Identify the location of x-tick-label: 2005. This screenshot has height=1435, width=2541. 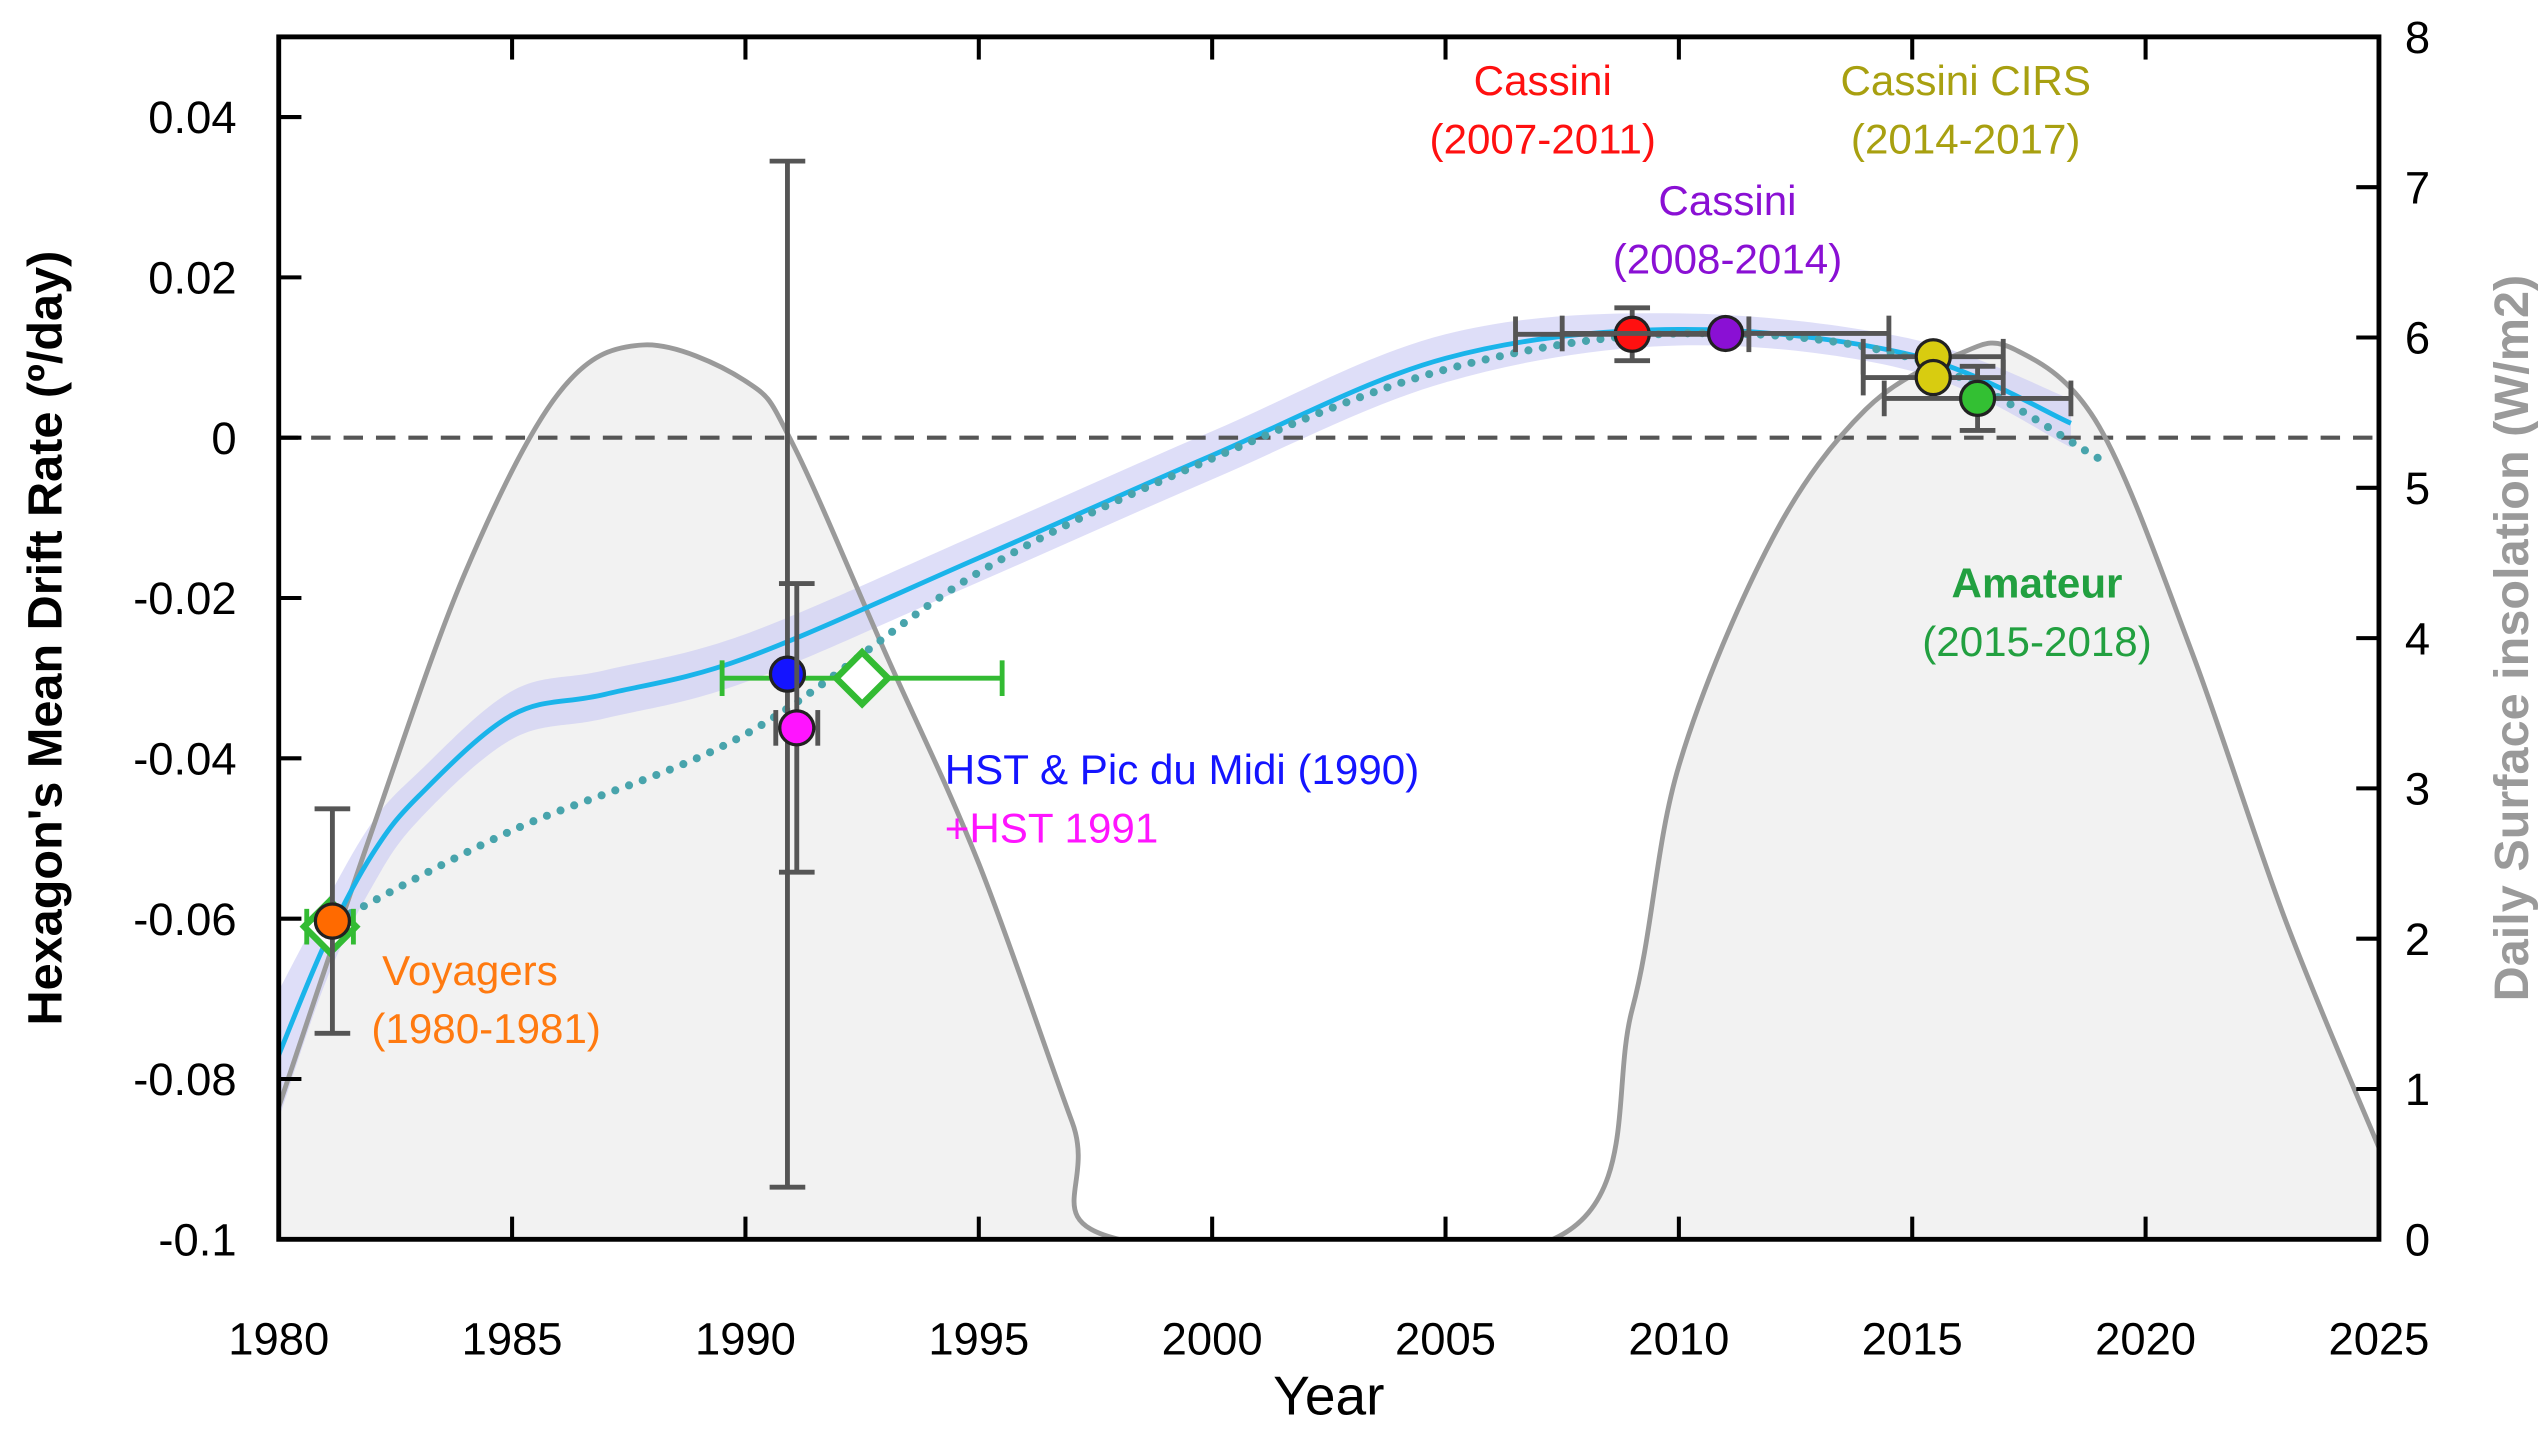
(1445, 1338).